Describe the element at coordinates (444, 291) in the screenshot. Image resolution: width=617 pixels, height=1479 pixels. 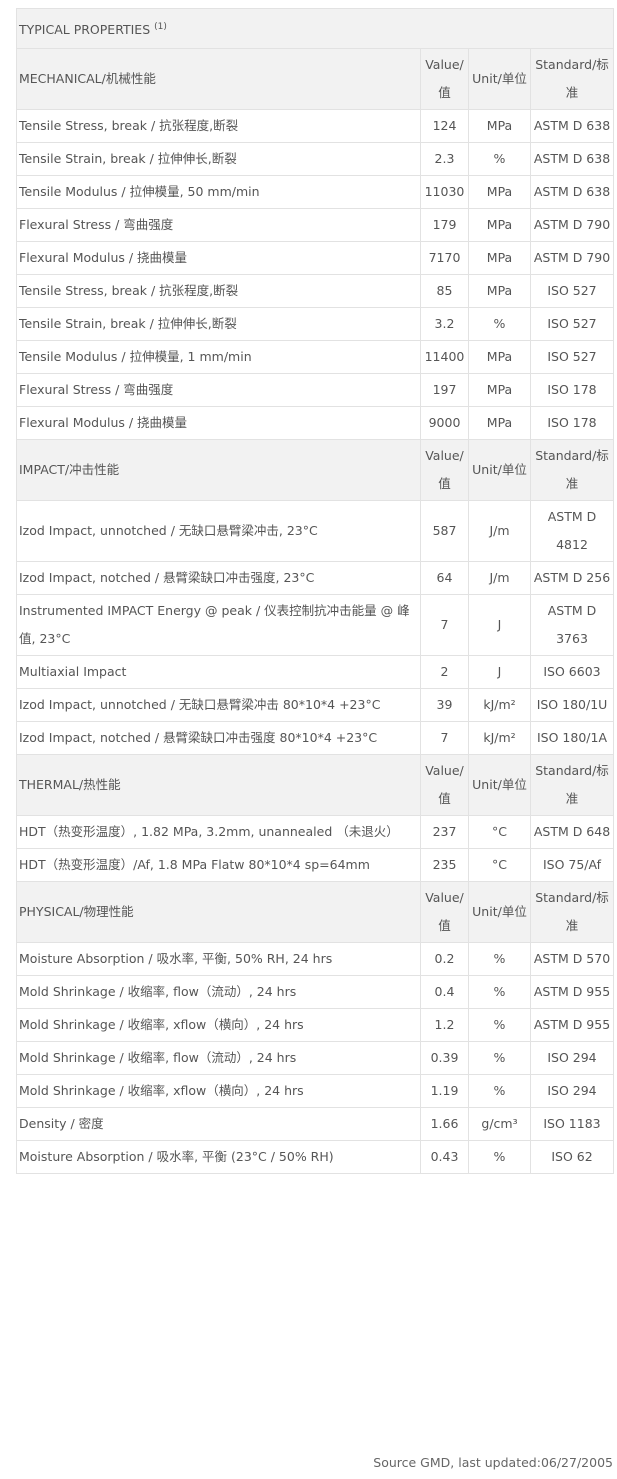
I see `property-value: 85` at that location.